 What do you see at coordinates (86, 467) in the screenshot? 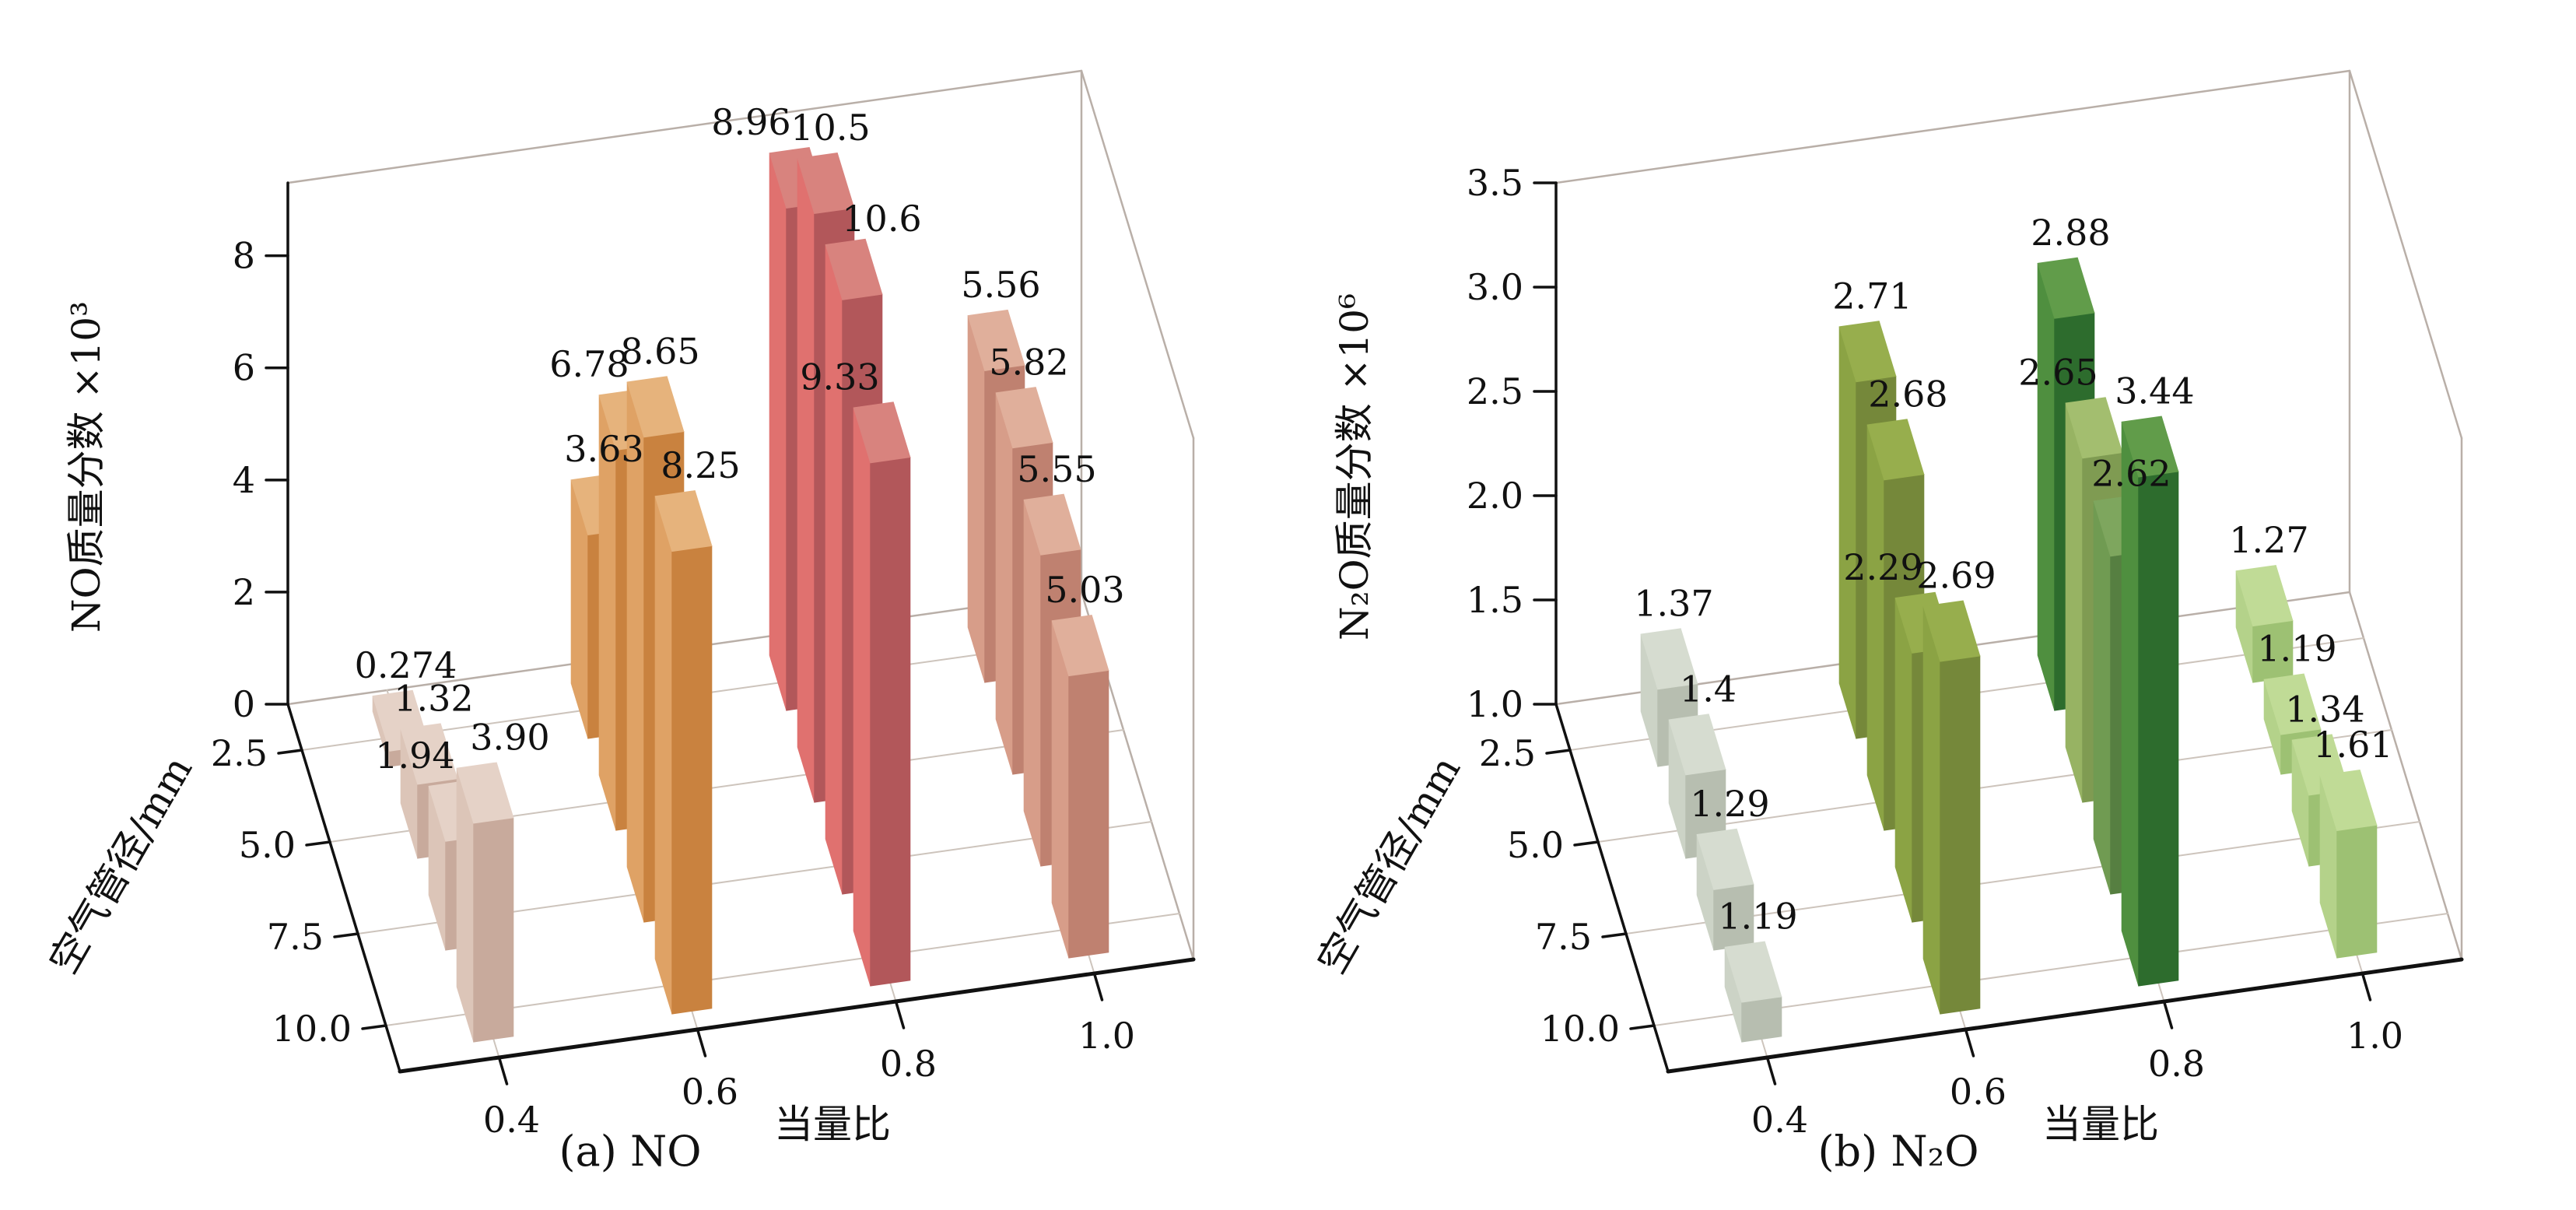
I see `svg-text: NO质量分数 ×10³` at bounding box center [86, 467].